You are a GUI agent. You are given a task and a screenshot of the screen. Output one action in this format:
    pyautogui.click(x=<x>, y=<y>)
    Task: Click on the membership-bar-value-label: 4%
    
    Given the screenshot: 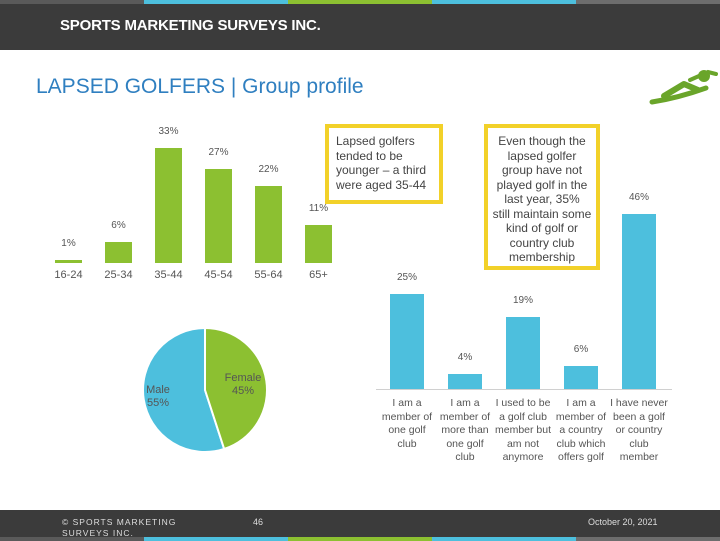 What is the action you would take?
    pyautogui.click(x=465, y=357)
    